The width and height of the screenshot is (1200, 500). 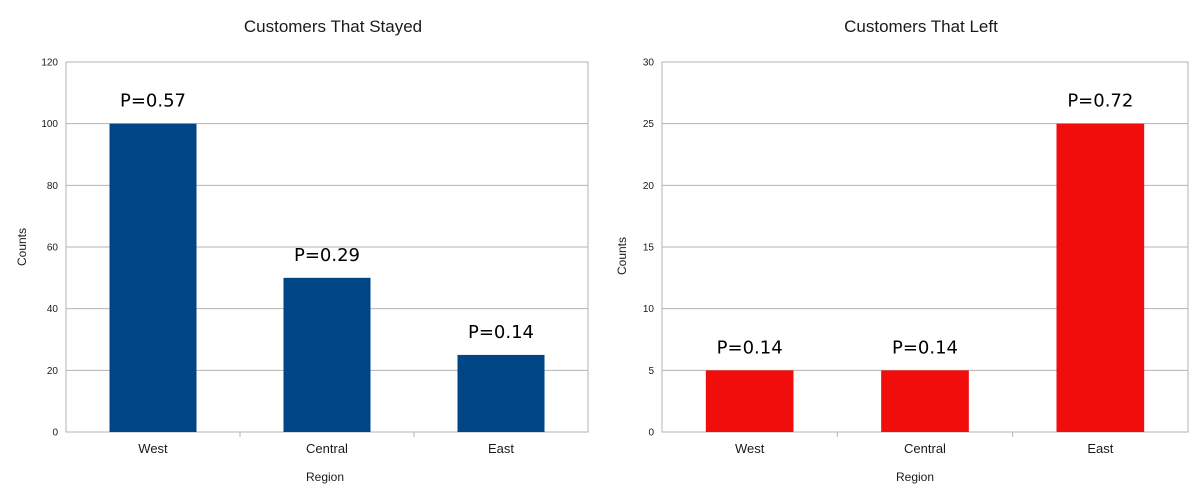 What do you see at coordinates (921, 26) in the screenshot?
I see `chart-title: Customers That Left` at bounding box center [921, 26].